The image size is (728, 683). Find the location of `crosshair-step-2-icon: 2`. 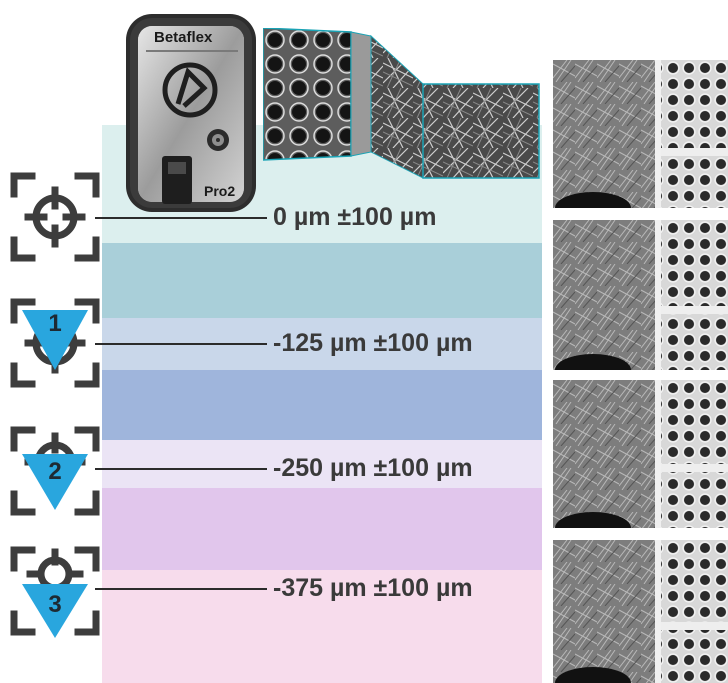

crosshair-step-2-icon: 2 is located at coordinates (55, 471).